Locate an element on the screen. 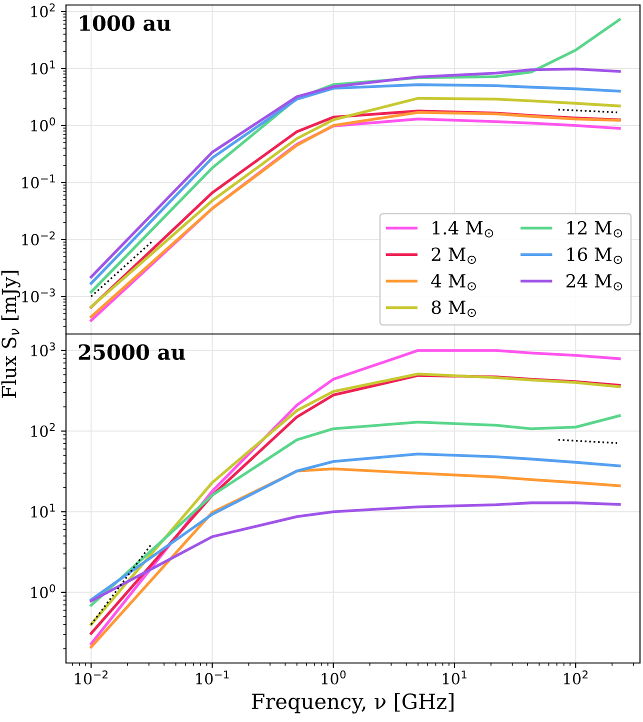  x-tick-label: 10$^{0}$ is located at coordinates (334, 677).